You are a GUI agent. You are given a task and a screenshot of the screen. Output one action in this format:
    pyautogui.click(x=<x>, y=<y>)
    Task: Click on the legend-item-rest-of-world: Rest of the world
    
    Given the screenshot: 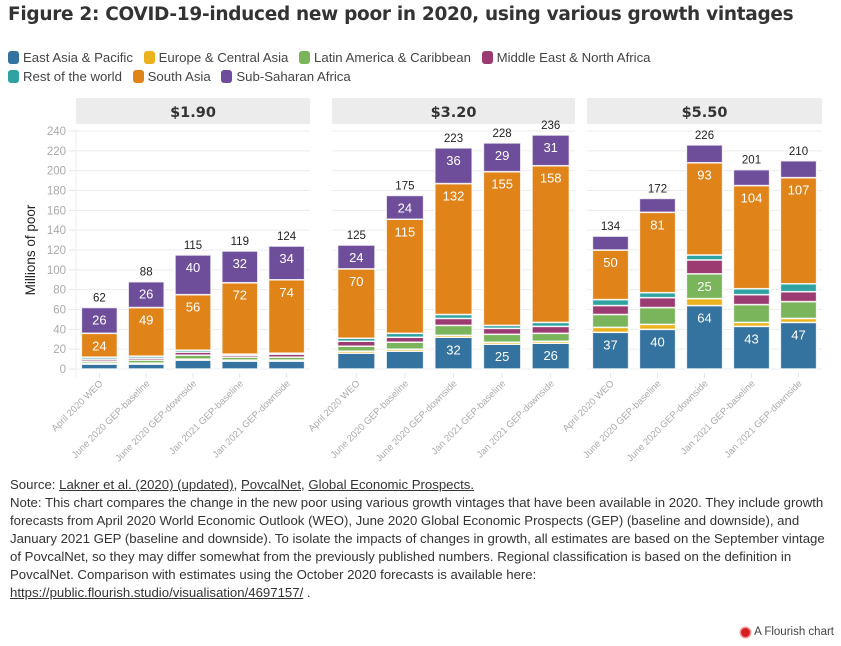 What is the action you would take?
    pyautogui.click(x=65, y=76)
    